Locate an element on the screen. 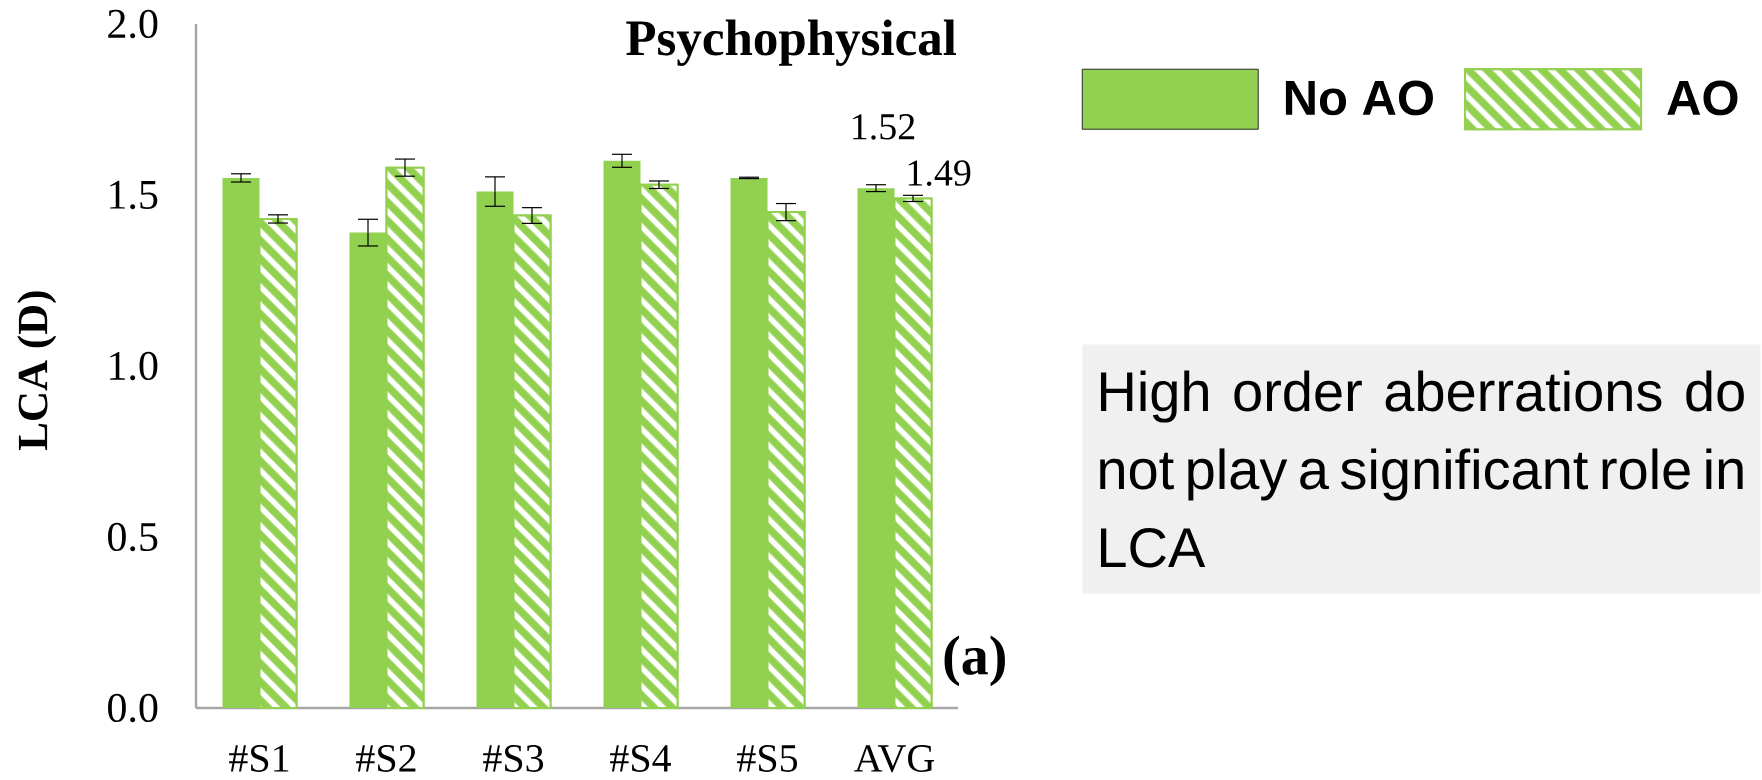 This screenshot has width=1762, height=780. y-tick-label: 0.0 is located at coordinates (133, 708).